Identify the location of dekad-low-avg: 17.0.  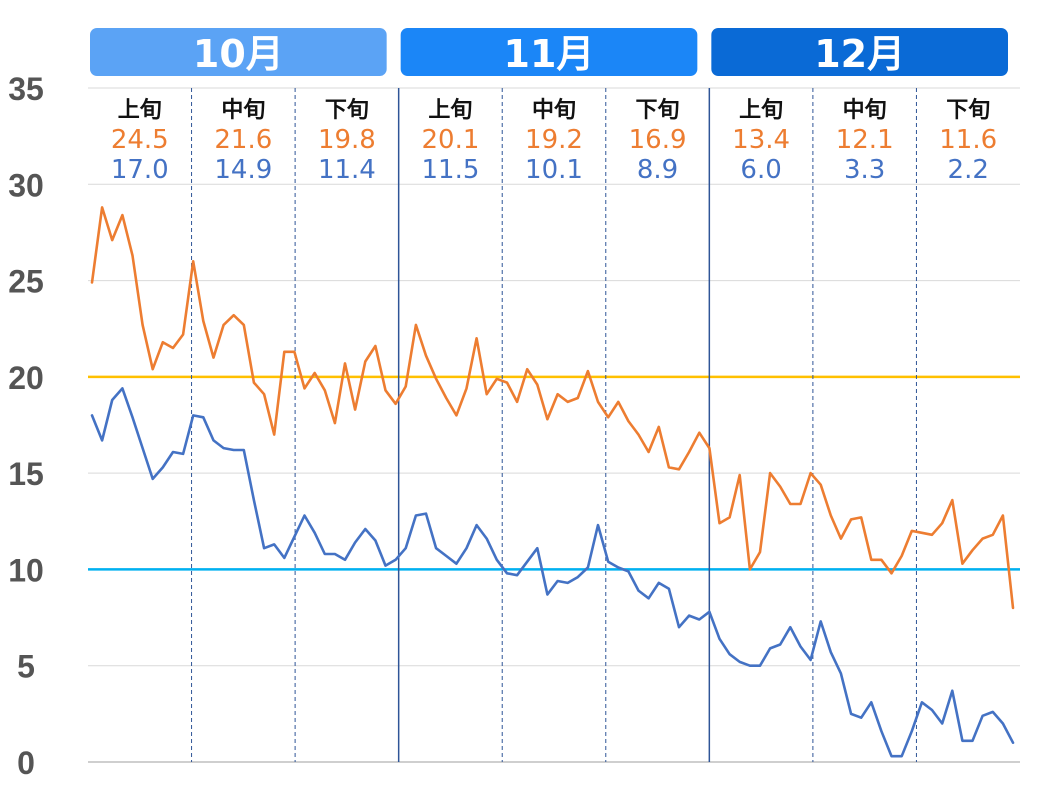
(140, 170).